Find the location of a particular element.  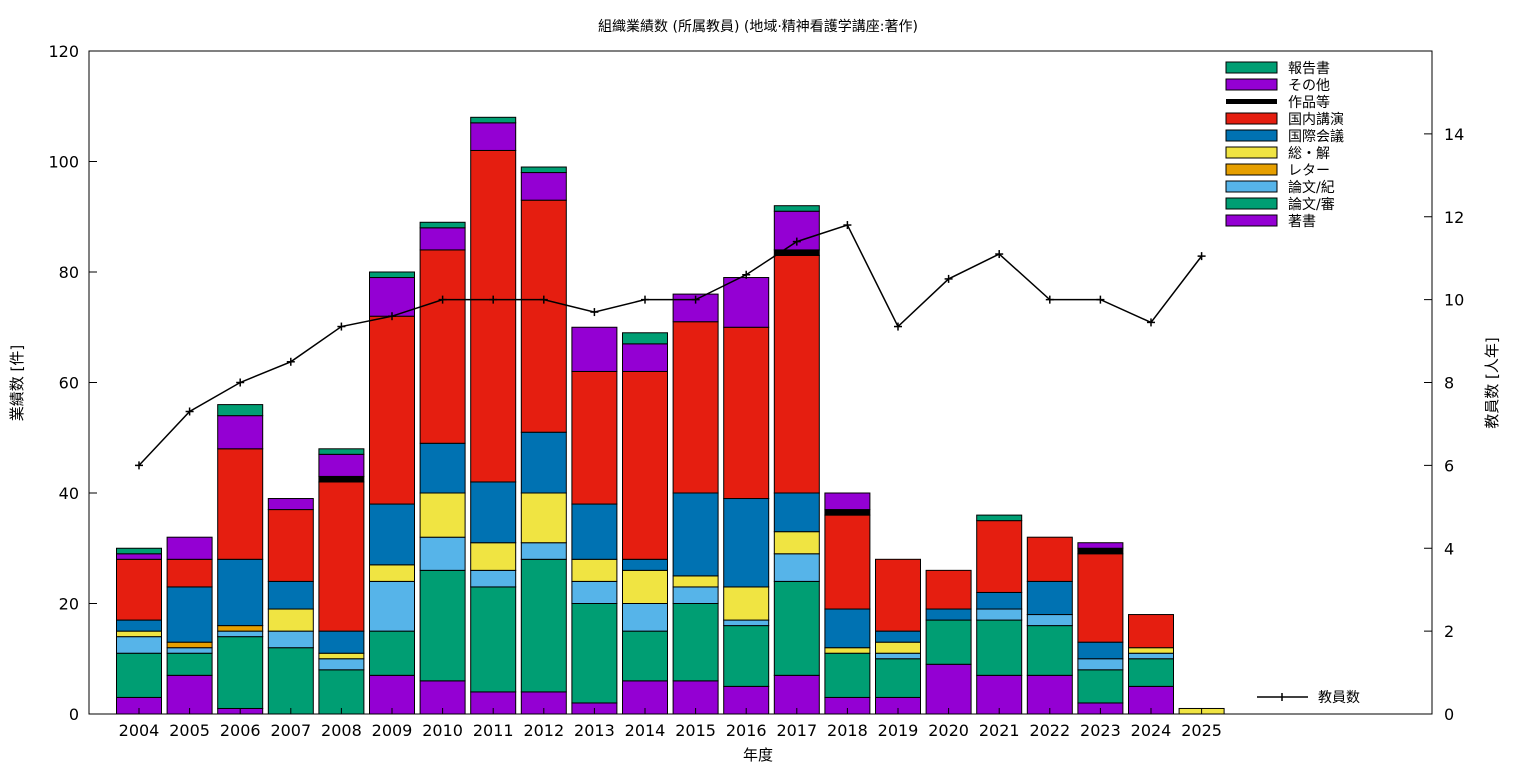

line-point-2016 is located at coordinates (746, 274).